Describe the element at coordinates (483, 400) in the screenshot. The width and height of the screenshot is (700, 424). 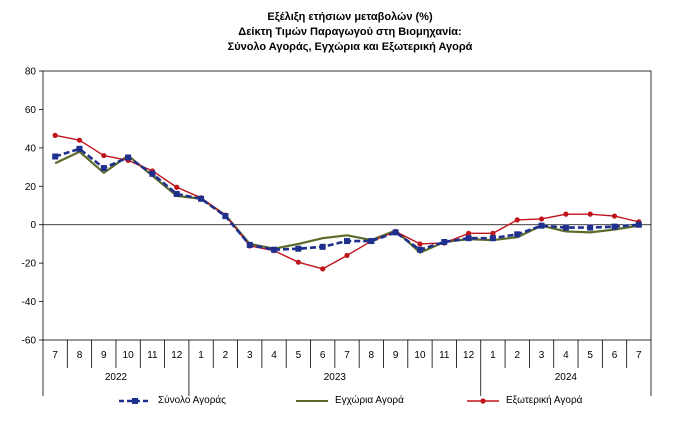
I see `legend-swatch-foreign` at that location.